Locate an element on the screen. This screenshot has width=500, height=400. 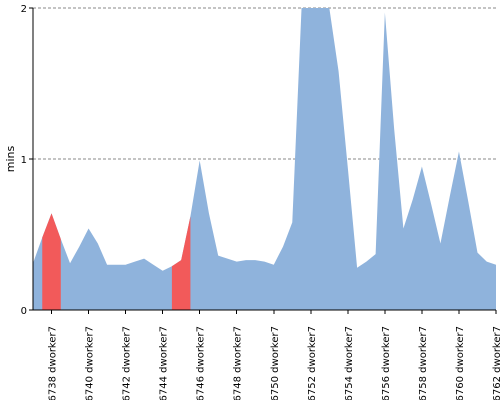
y-tick-label-2: 2 is located at coordinates (24, 9).